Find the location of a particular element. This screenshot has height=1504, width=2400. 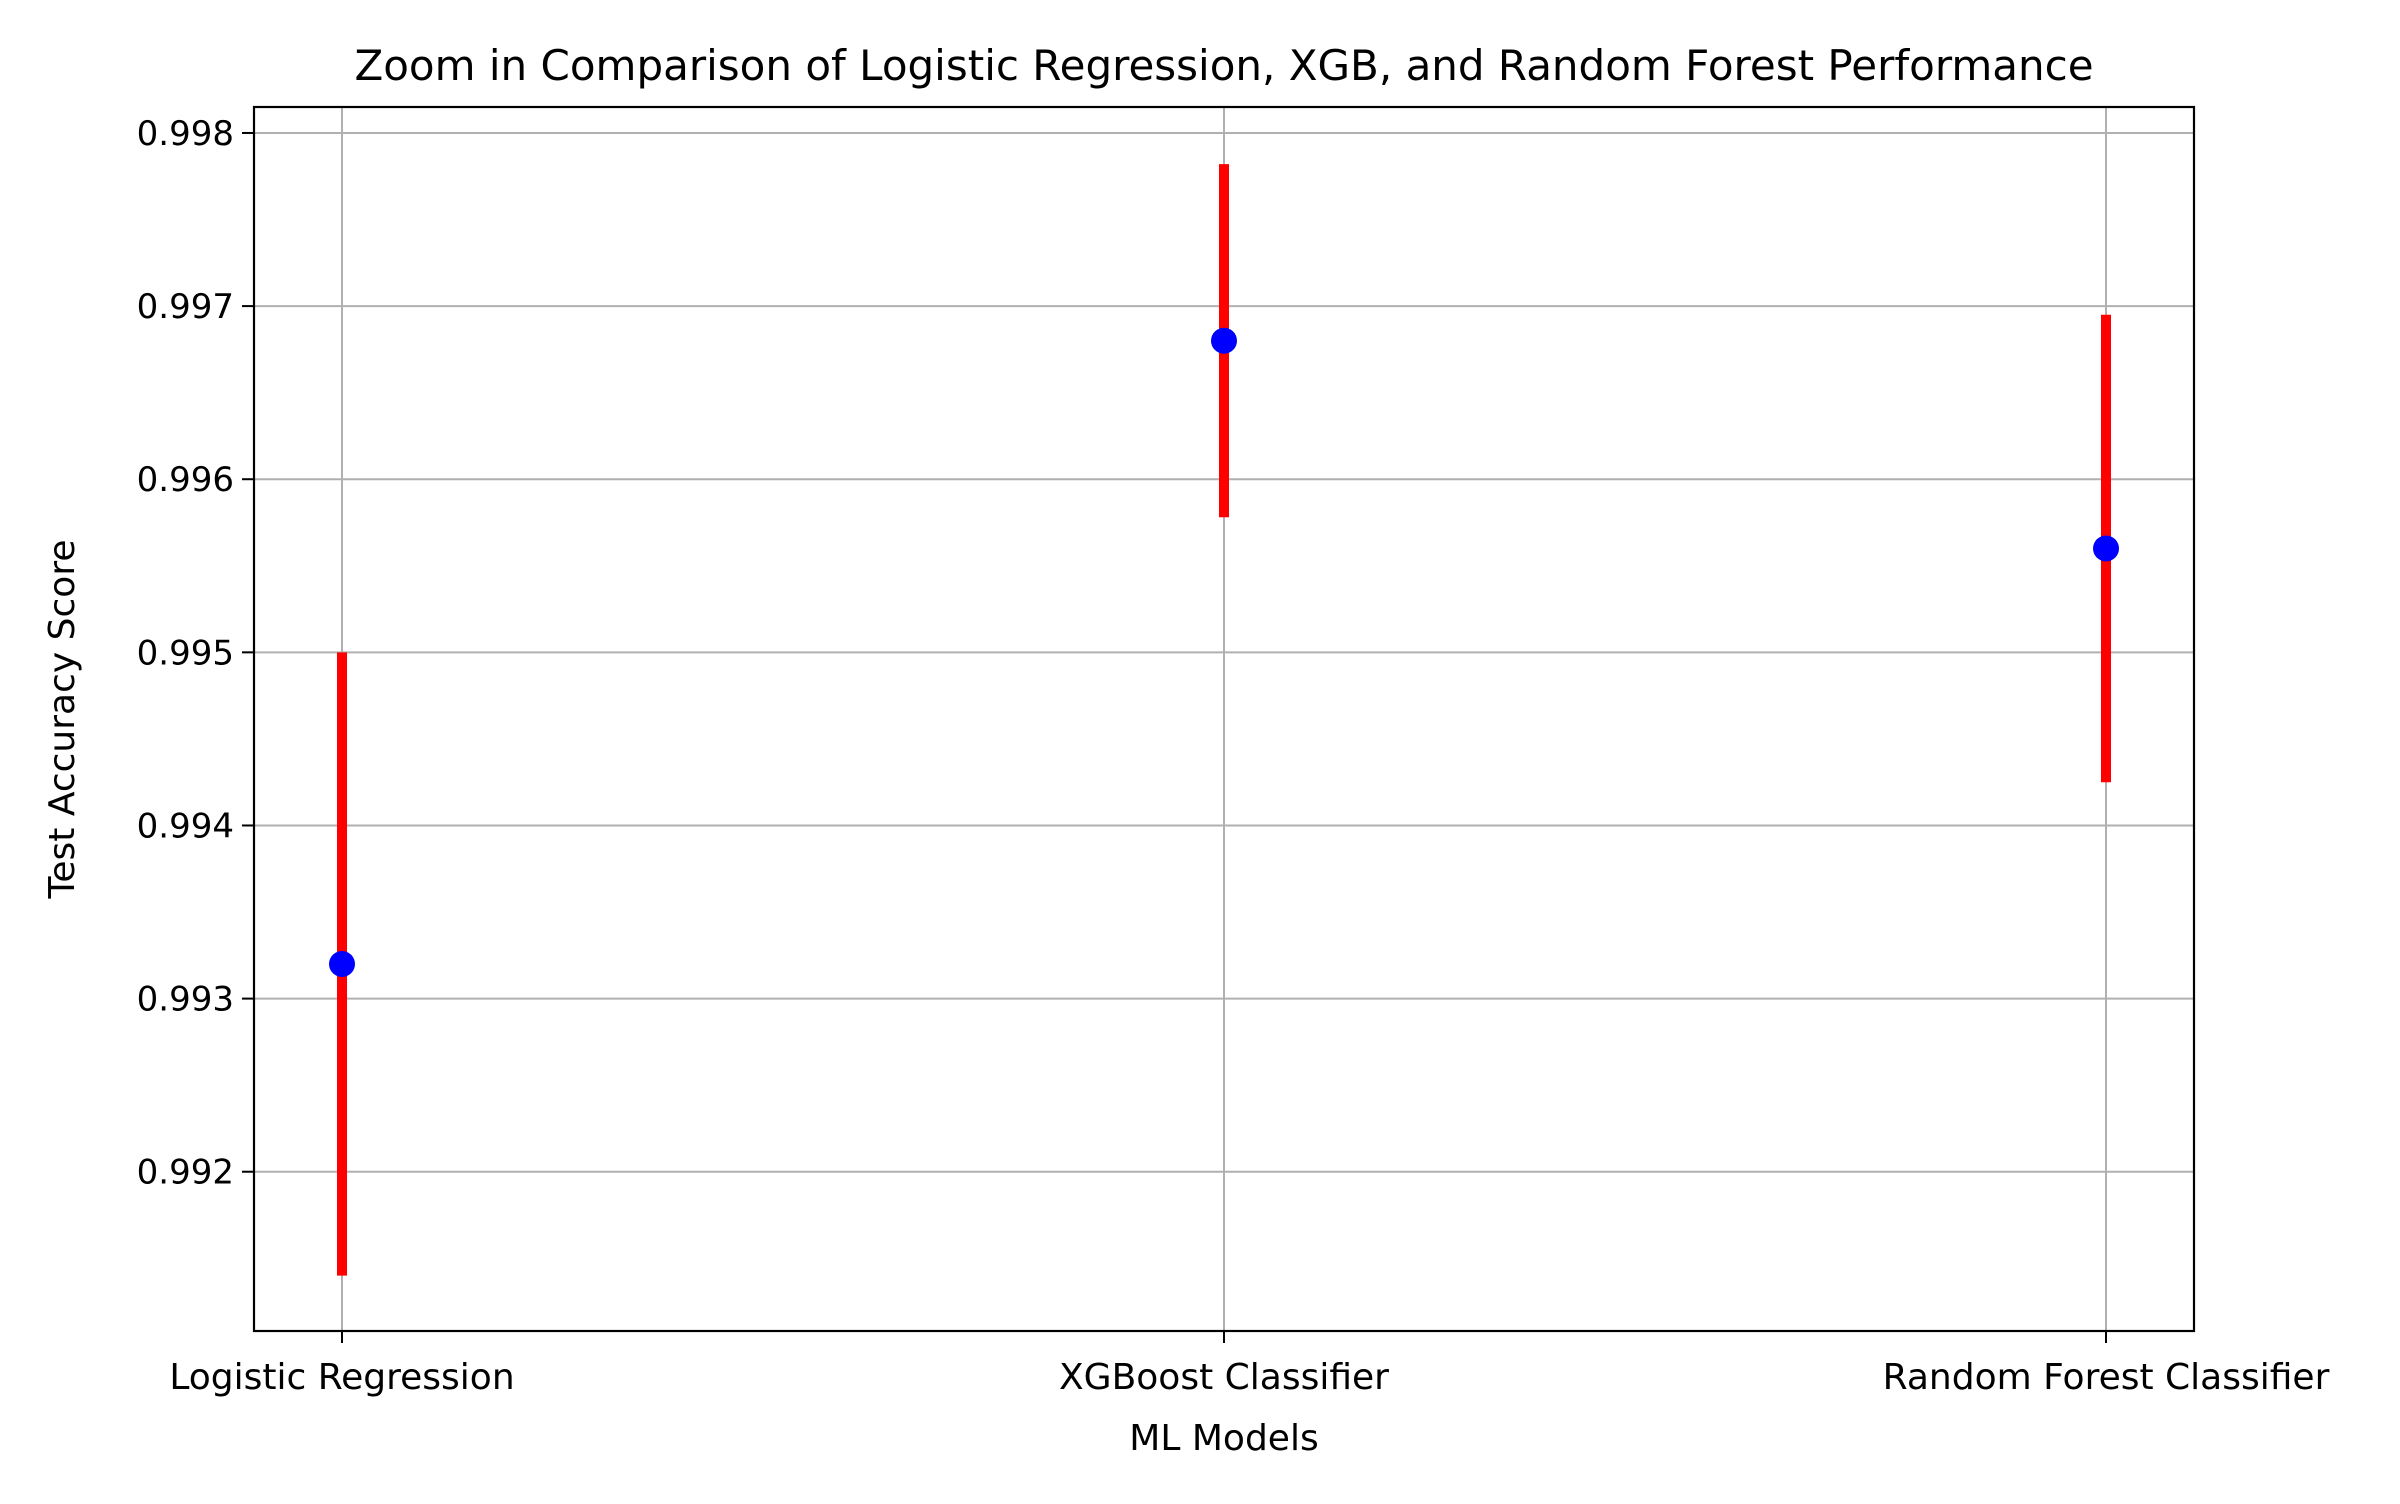

x-tick-label: Logistic Regression is located at coordinates (341, 1377).